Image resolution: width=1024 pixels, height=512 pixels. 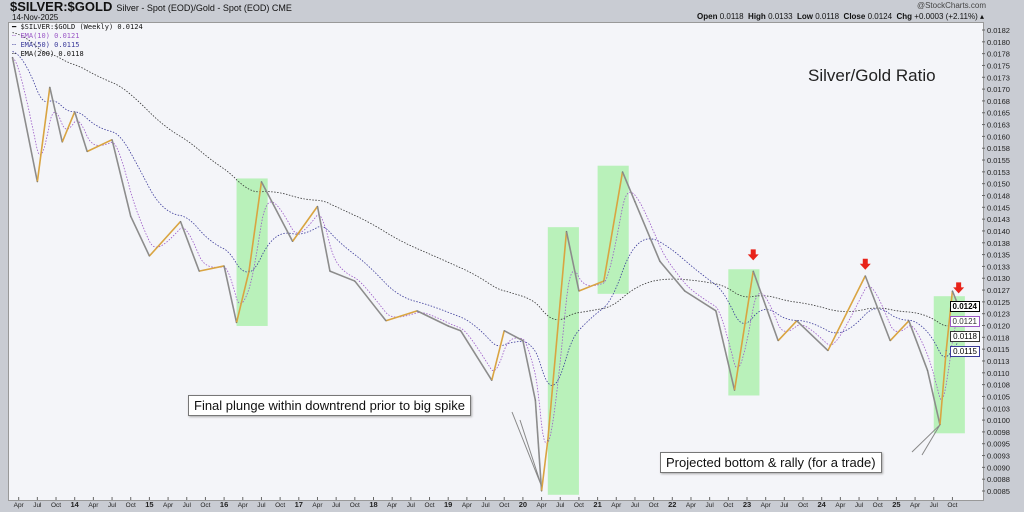 I want to click on open-value: 0.0118, so click(x=731, y=16).